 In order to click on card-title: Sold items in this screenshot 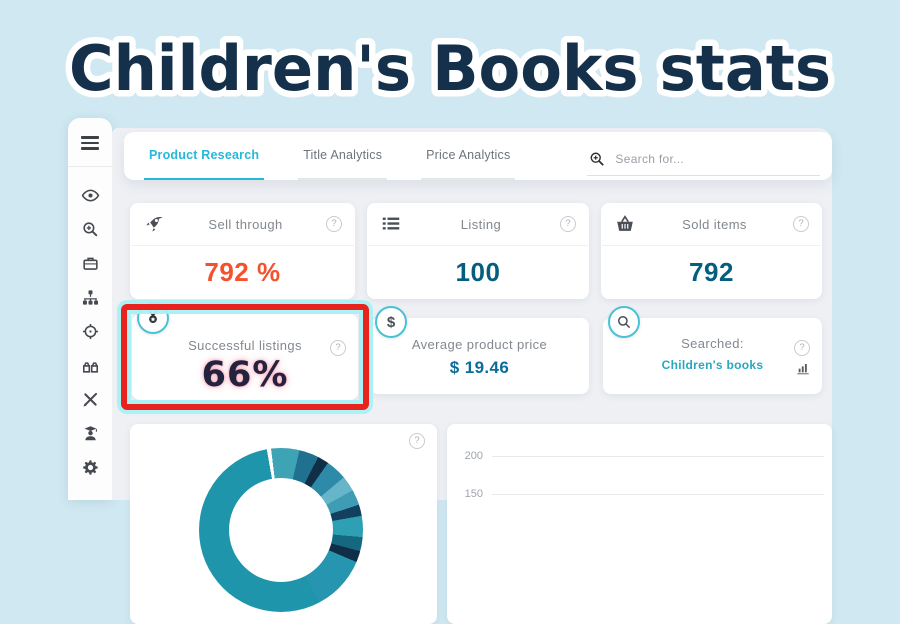, I will do `click(714, 224)`.